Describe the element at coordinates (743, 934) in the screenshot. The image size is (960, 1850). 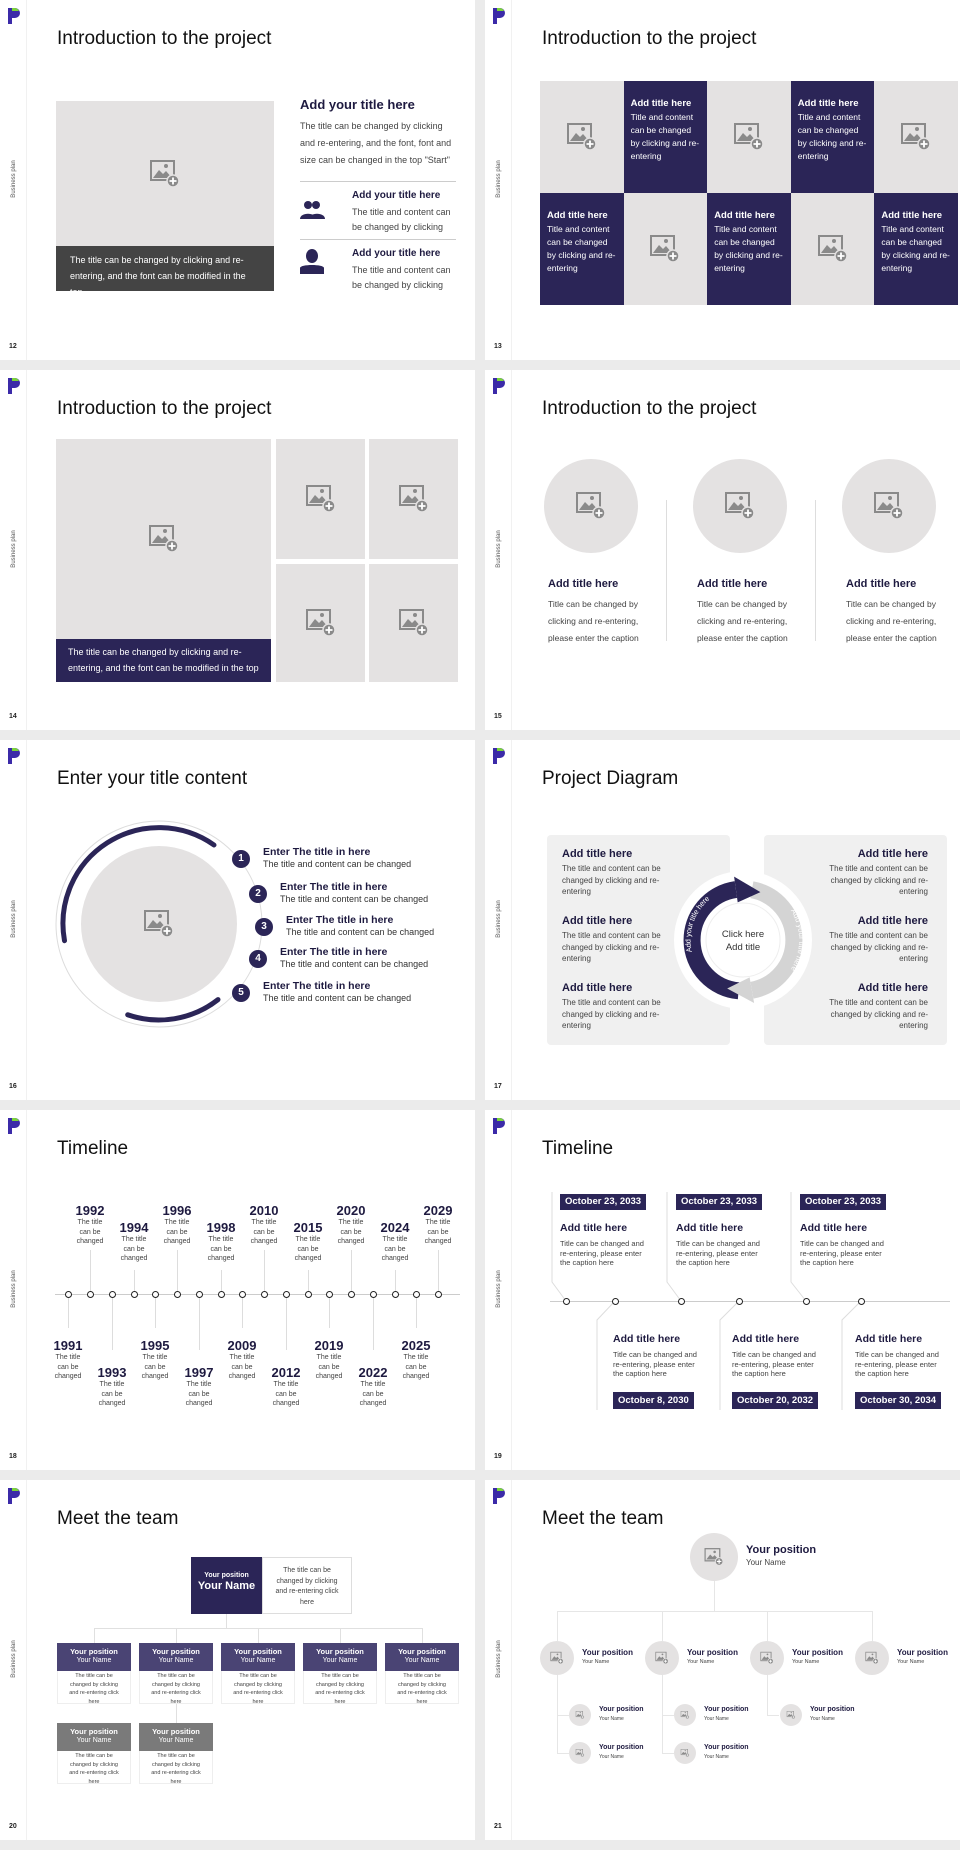
I see `center-title-line1: Click here` at that location.